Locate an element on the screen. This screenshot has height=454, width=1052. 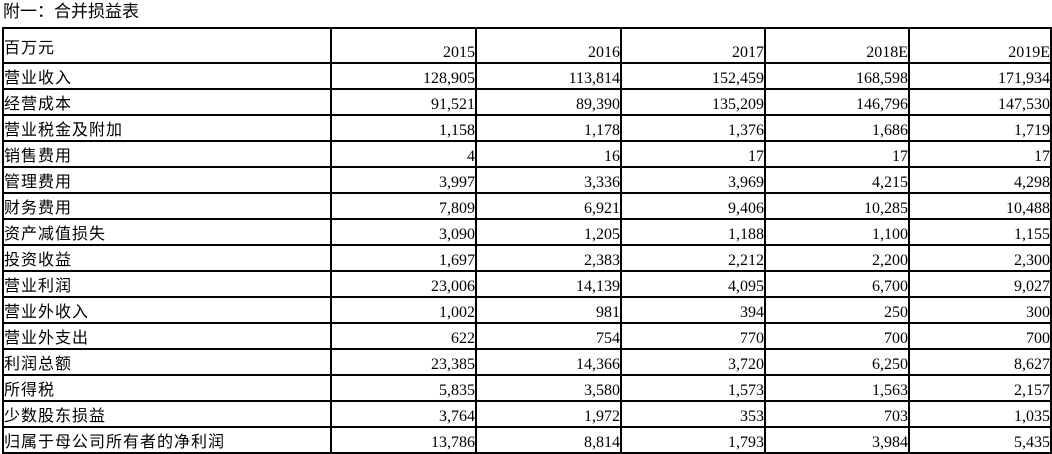
cell-value: 10,488 is located at coordinates (980, 206).